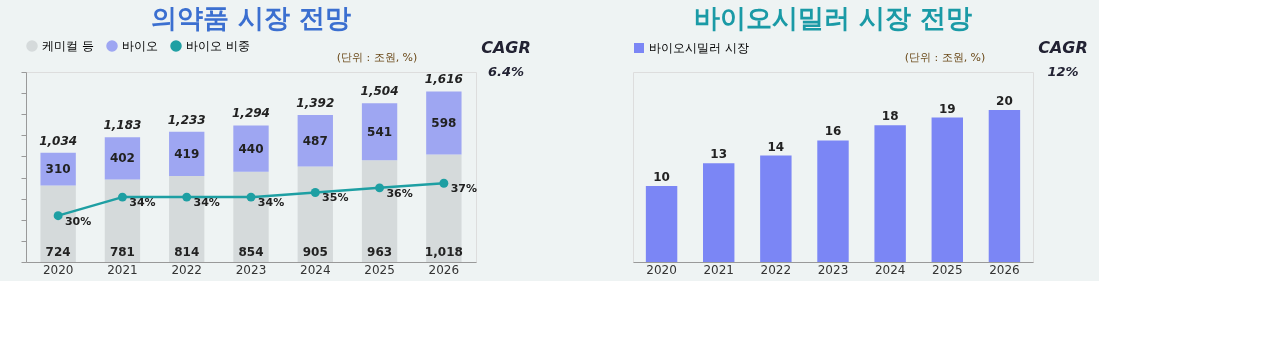 The width and height of the screenshot is (1280, 349). I want to click on total-label: 1,233, so click(186, 119).